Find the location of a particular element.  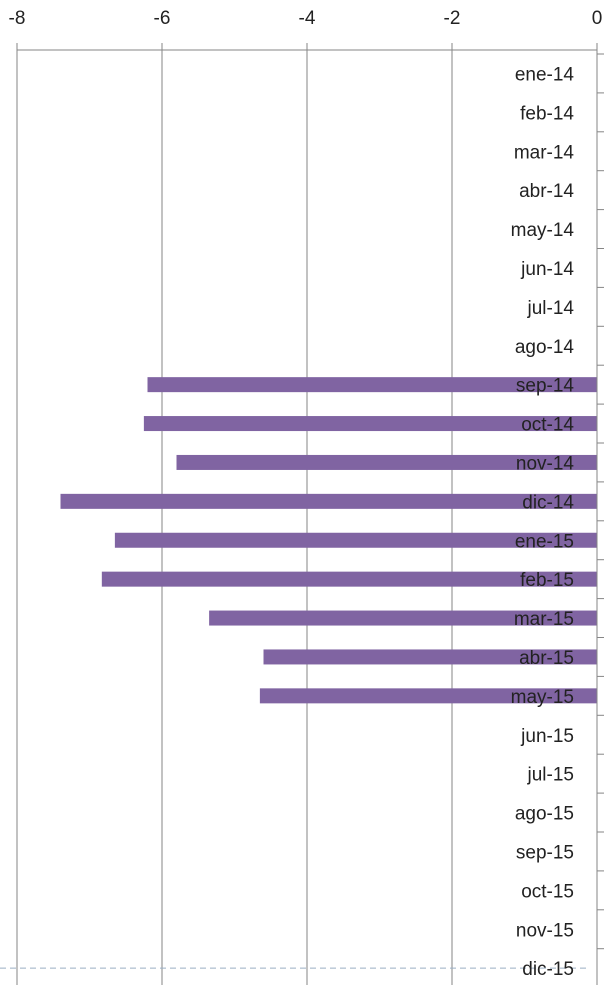

category-label: sep-14 is located at coordinates (545, 386).